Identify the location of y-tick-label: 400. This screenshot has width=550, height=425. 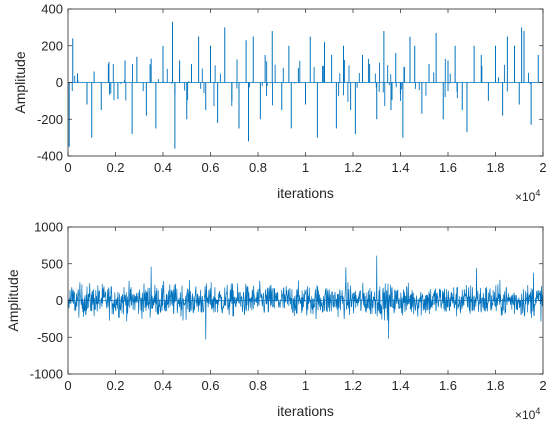
(52, 9).